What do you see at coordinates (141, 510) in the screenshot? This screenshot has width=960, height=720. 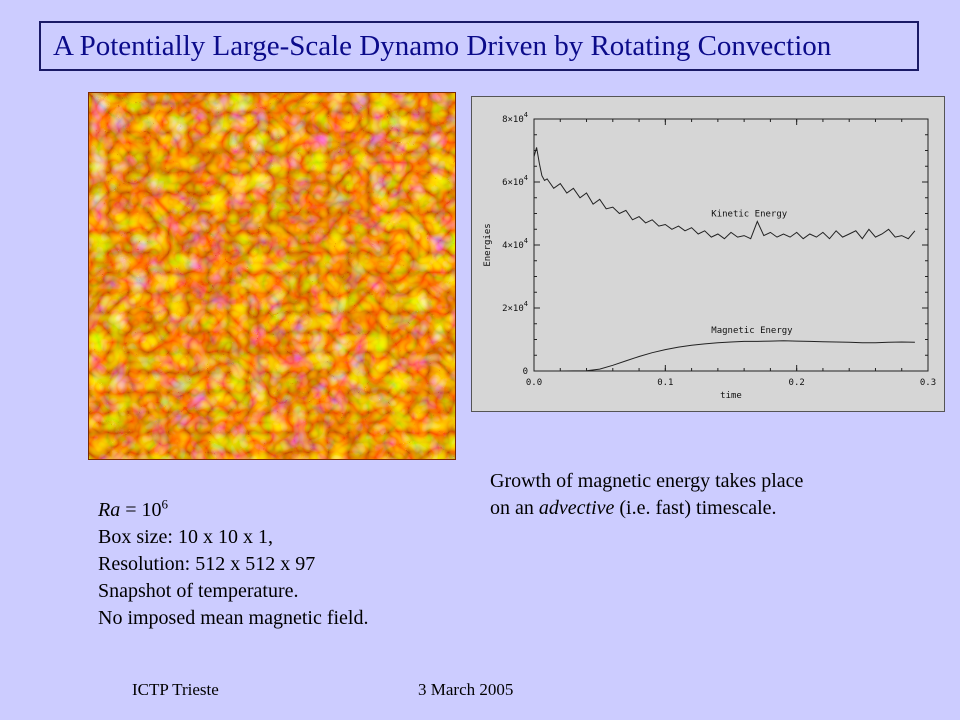 I see `ra-equals: = 10` at bounding box center [141, 510].